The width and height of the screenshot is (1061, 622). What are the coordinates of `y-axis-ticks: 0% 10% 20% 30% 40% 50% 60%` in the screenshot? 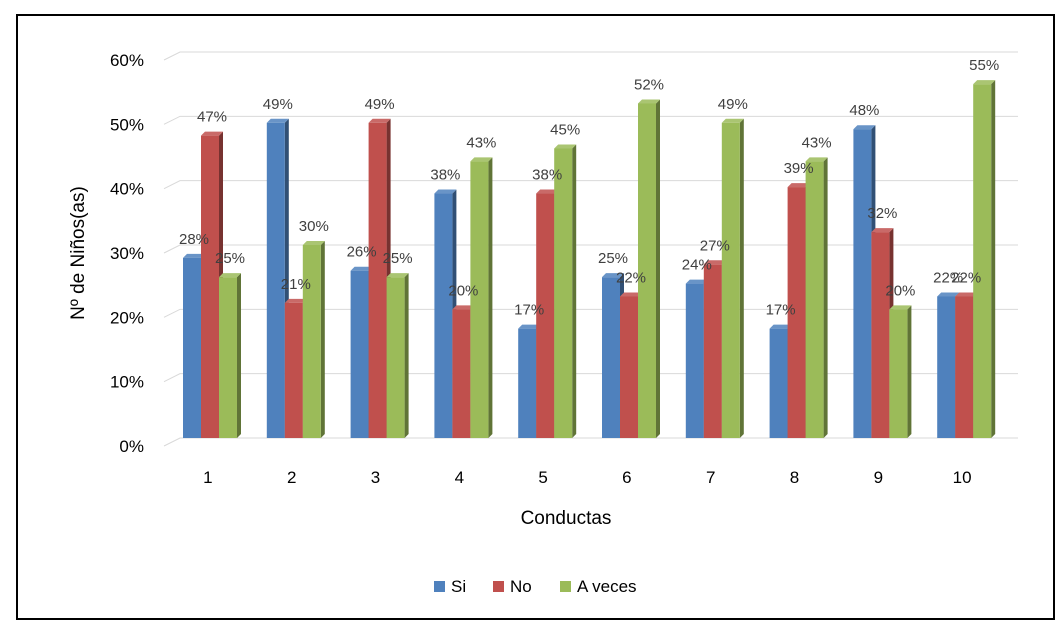 It's located at (127, 253).